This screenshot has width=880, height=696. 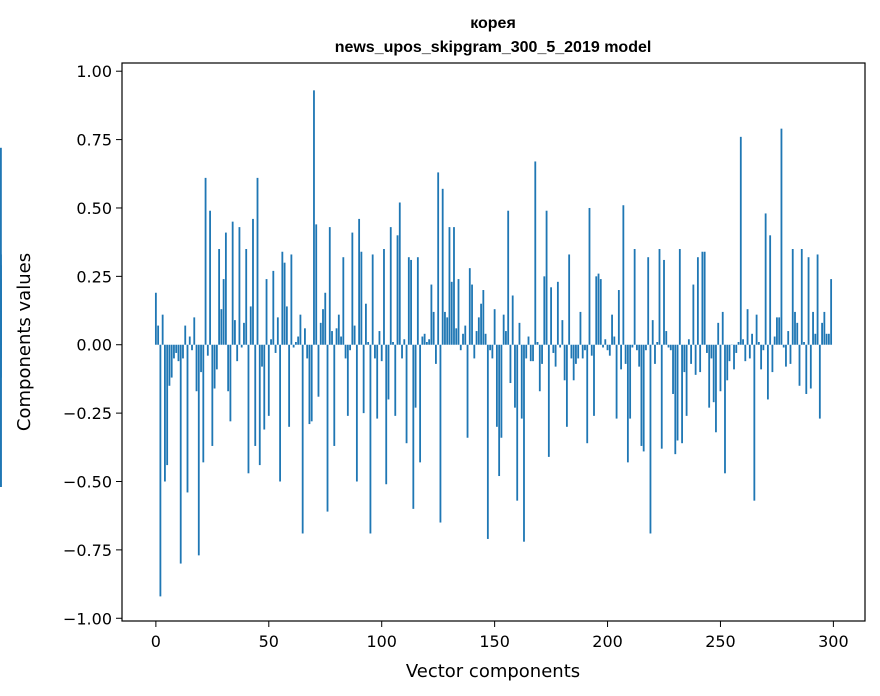 What do you see at coordinates (94, 71) in the screenshot?
I see `y-tick-label: 1.00` at bounding box center [94, 71].